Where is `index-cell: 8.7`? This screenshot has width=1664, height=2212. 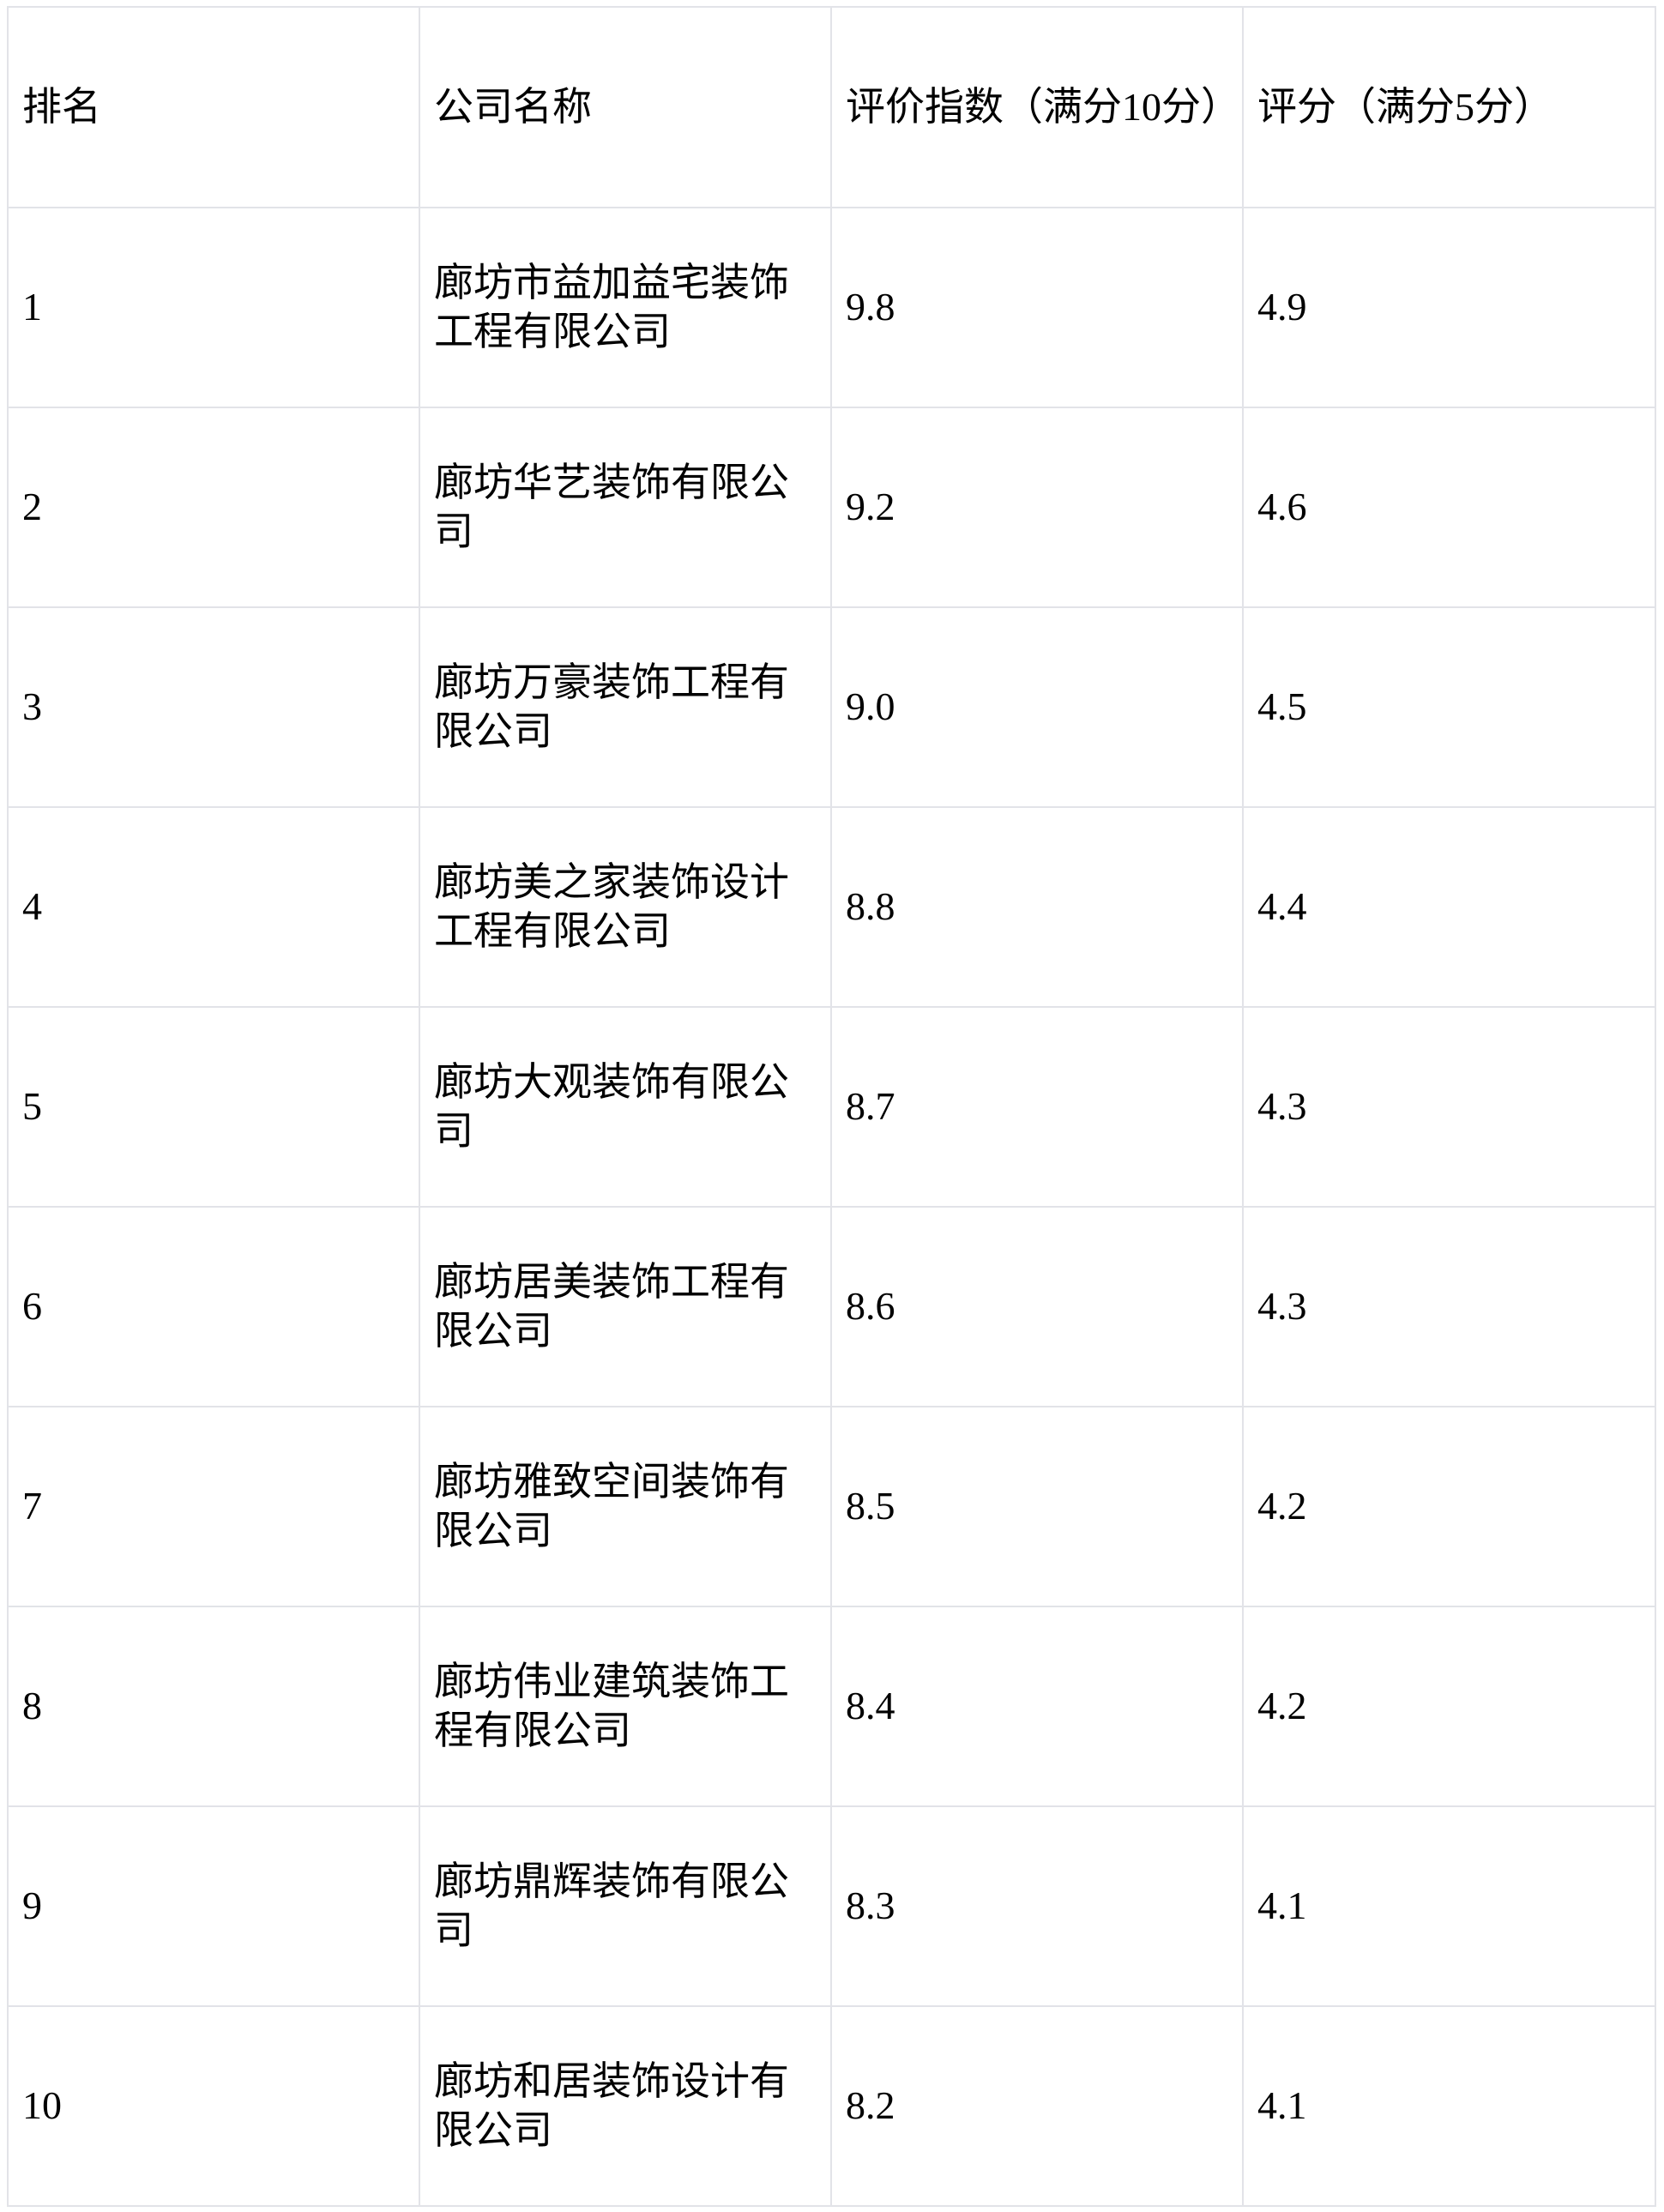 index-cell: 8.7 is located at coordinates (1037, 1107).